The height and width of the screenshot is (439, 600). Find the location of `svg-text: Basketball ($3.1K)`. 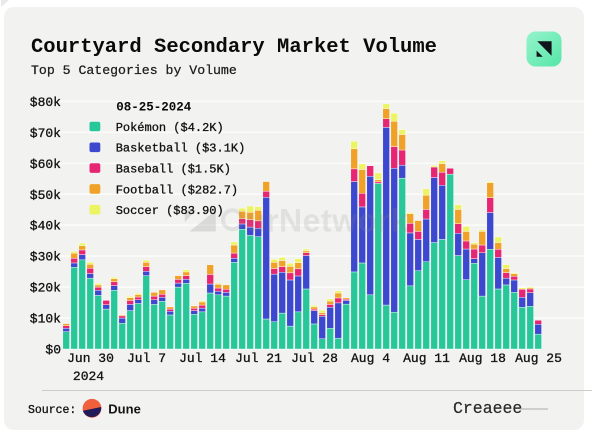

svg-text: Basketball ($3.1K) is located at coordinates (181, 149).